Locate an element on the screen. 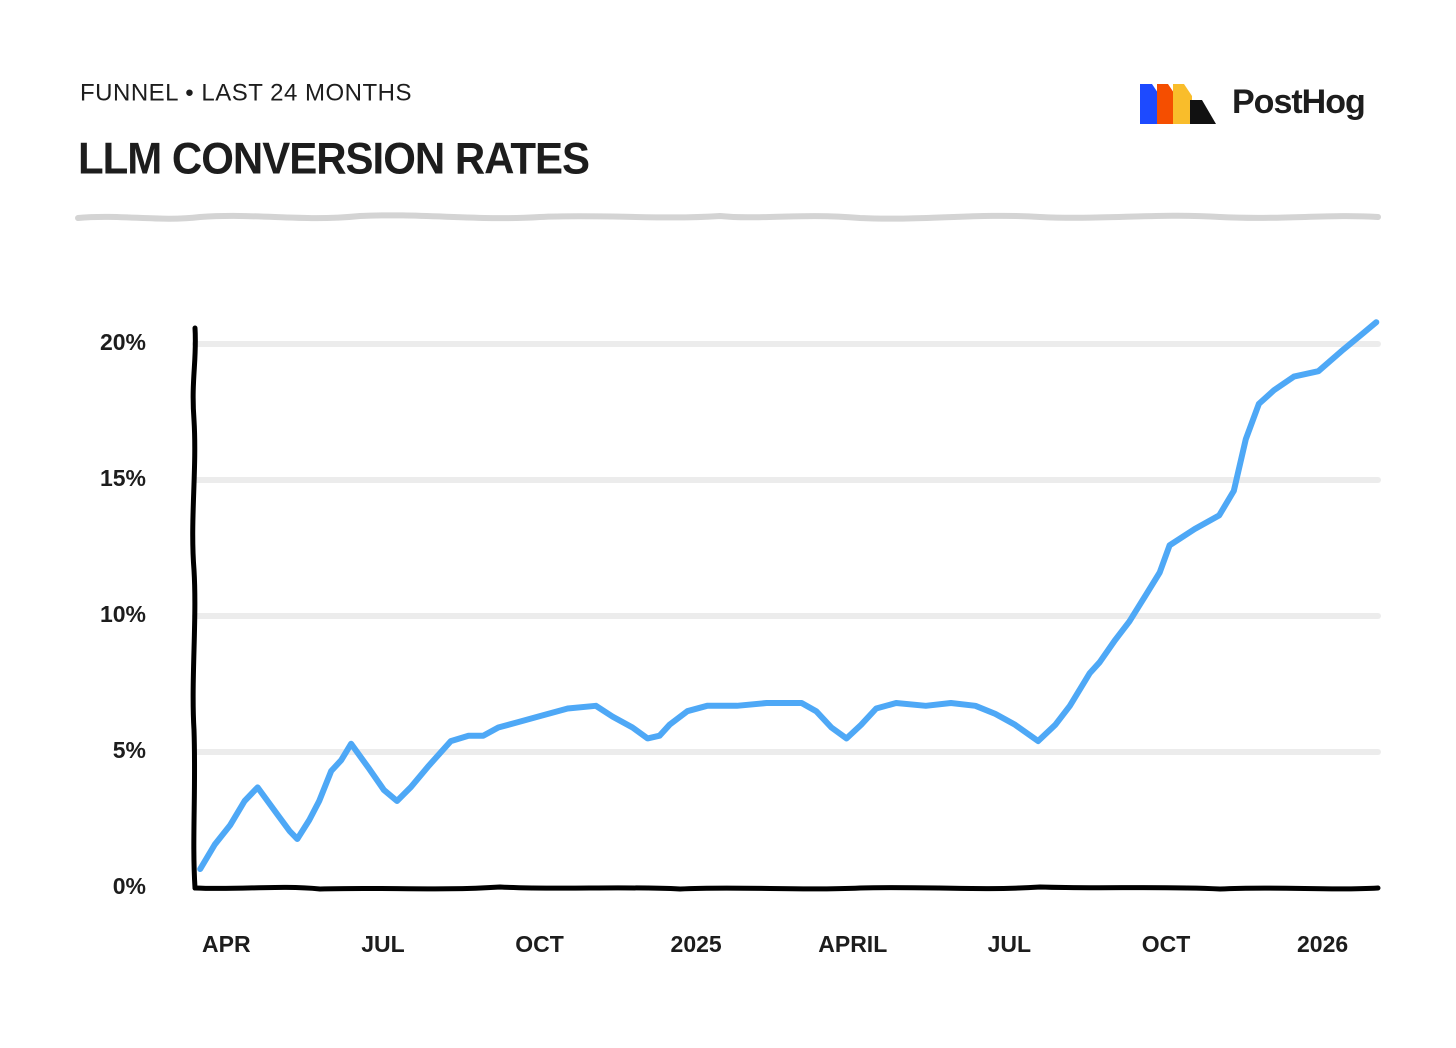 The height and width of the screenshot is (1048, 1456). y-tick-label: 20% is located at coordinates (123, 342).